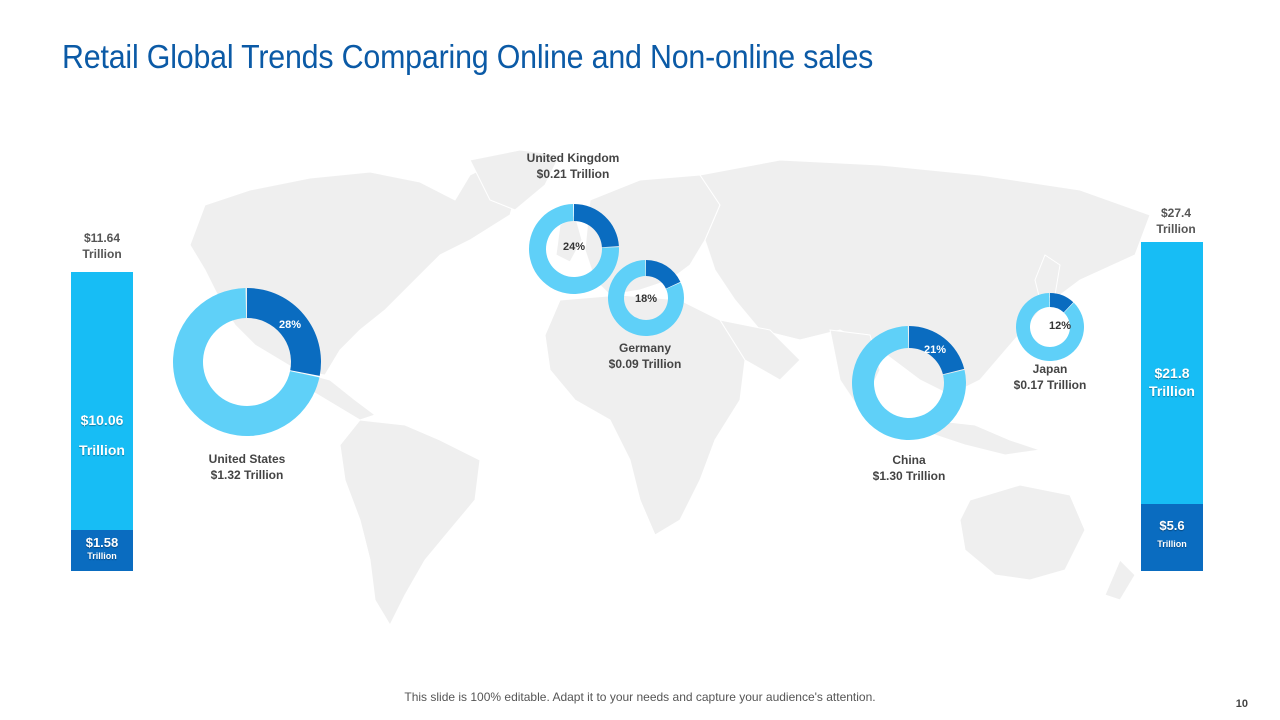 This screenshot has width=1280, height=720. I want to click on right-bar-online-unit: Trillion, so click(1172, 544).